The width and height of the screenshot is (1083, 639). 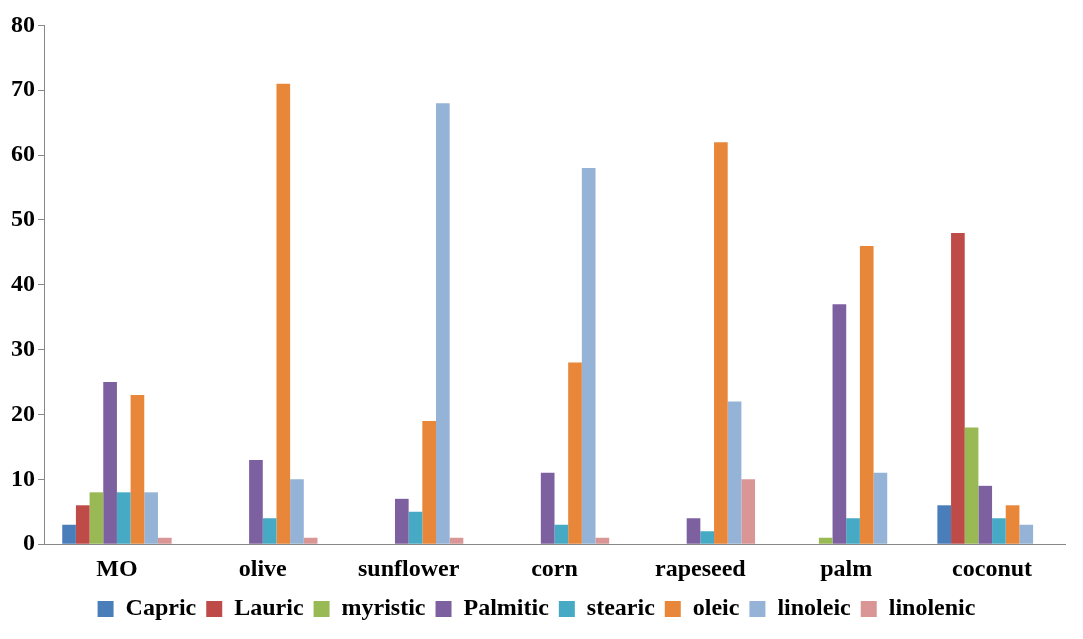 I want to click on x-tick-label: rapeseed, so click(x=701, y=567).